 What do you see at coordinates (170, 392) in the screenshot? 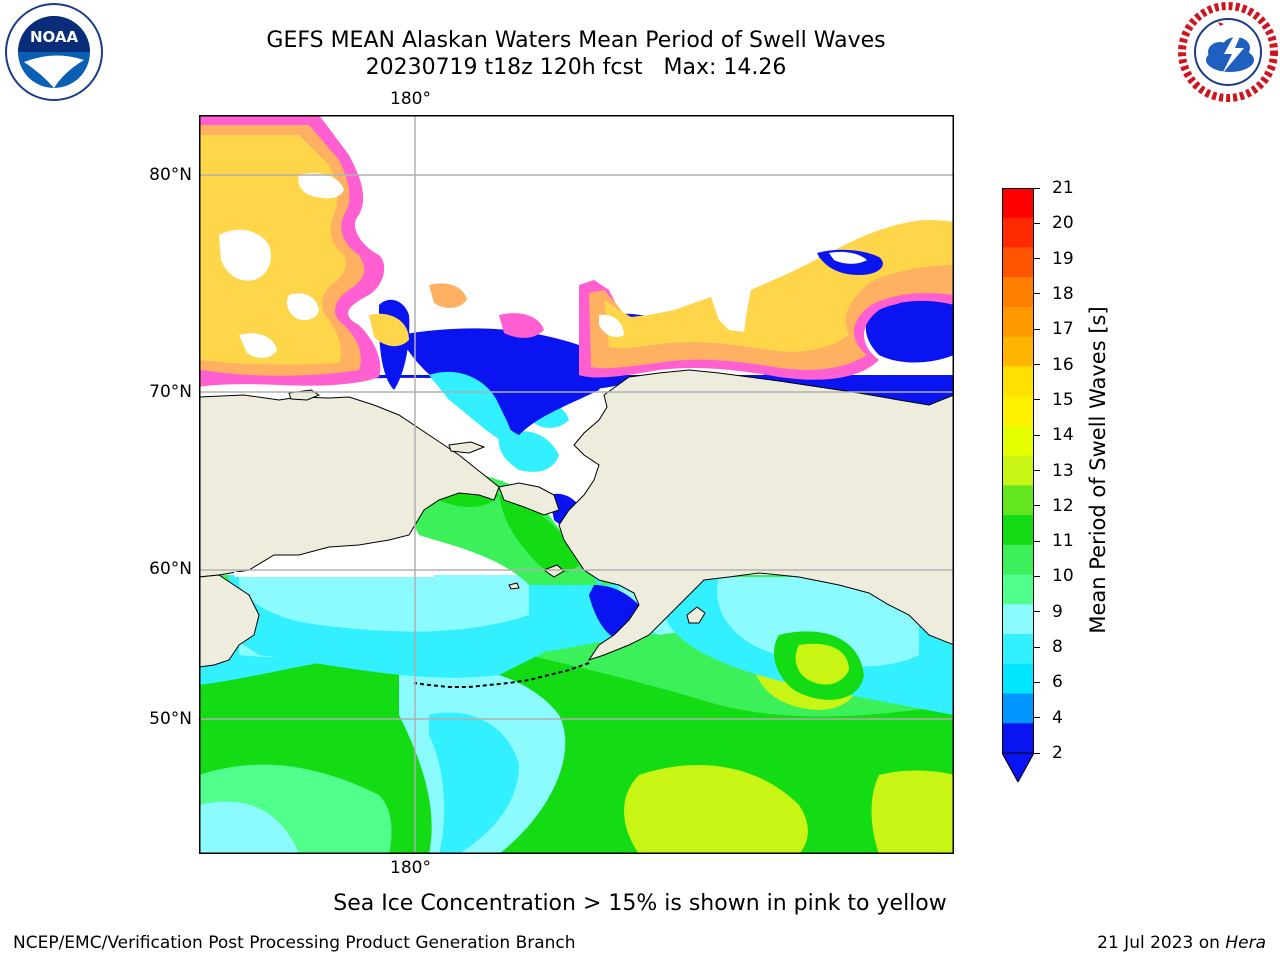
I see `lat-label-70n: 70°N` at bounding box center [170, 392].